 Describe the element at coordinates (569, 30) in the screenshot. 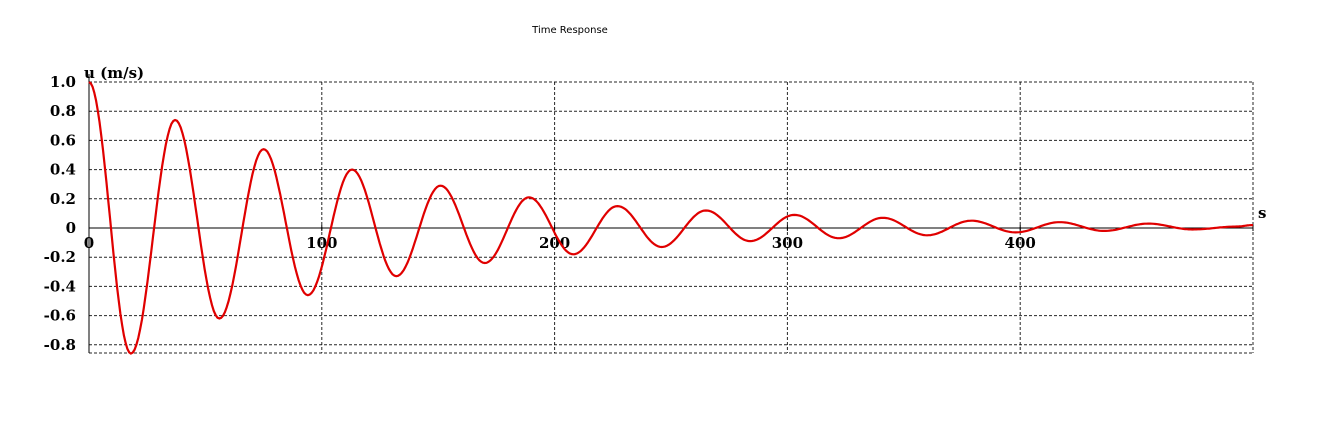

I see `chart-title: Time Response` at that location.